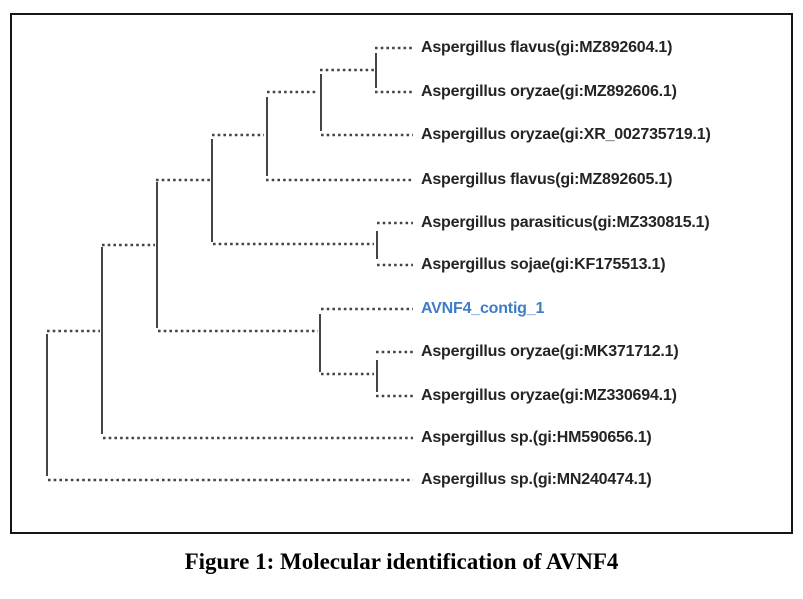  What do you see at coordinates (536, 479) in the screenshot?
I see `taxon-label: Aspergillus sp.(gi:MN240474.1)` at bounding box center [536, 479].